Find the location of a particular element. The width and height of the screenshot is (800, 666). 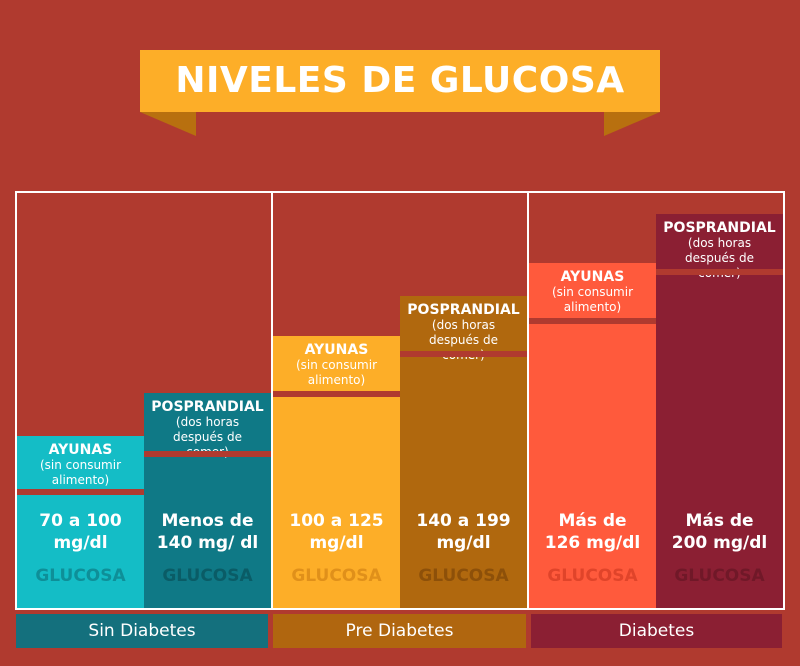

bar-value: 140 a 199 mg/dl is located at coordinates (463, 532).